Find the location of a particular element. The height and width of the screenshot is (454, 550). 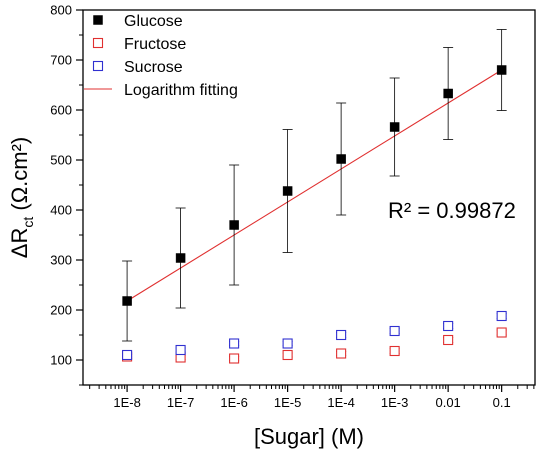

x-tick-label: 0.01 is located at coordinates (447, 402).